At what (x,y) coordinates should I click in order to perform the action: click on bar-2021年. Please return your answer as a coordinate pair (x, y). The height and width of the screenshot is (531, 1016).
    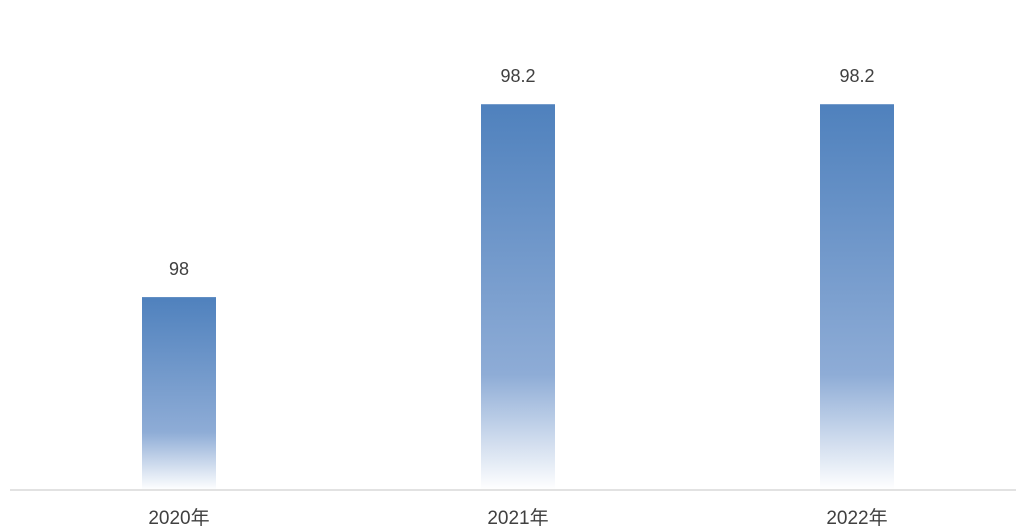
    Looking at the image, I should click on (518, 297).